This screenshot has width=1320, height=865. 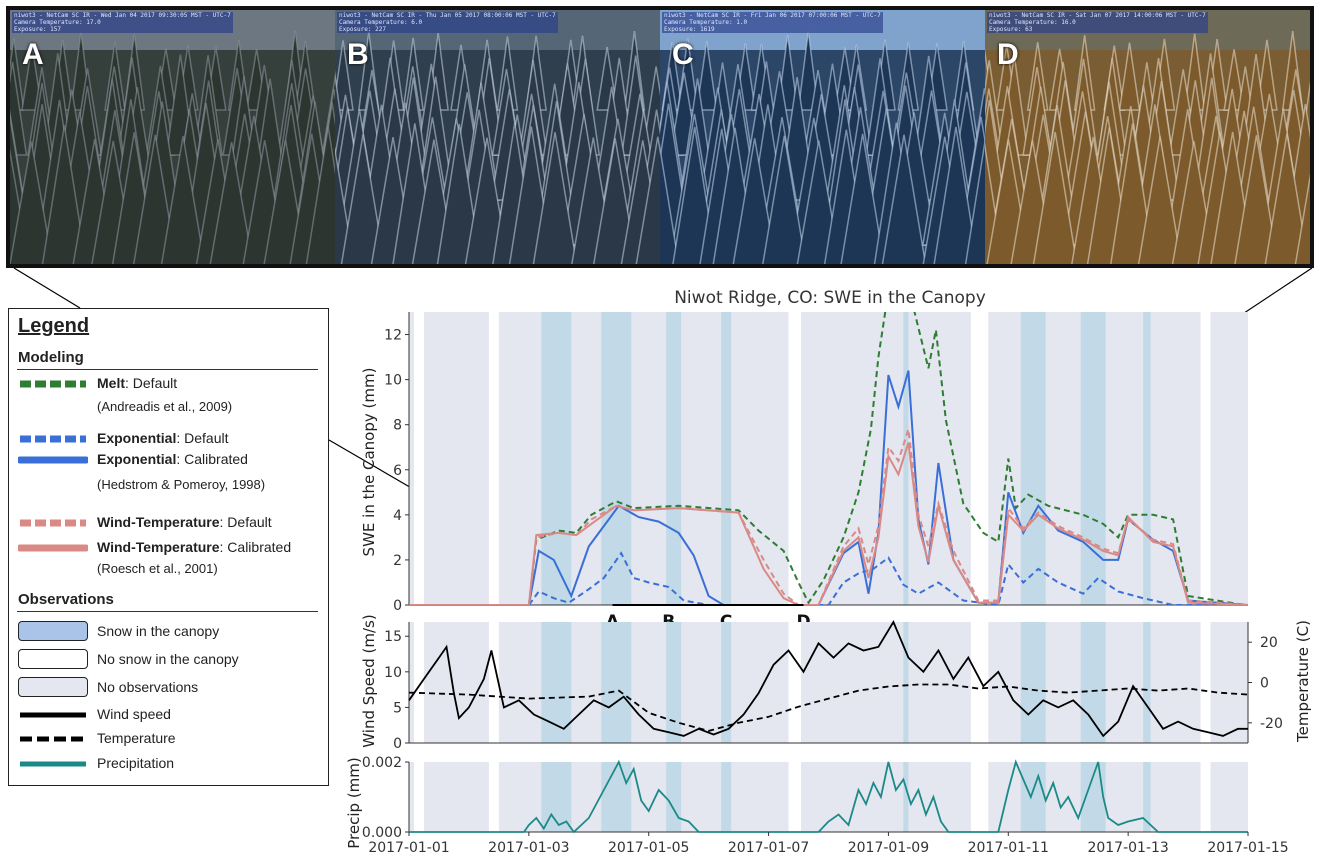 I want to click on wind-y-tick-label: 10, so click(x=393, y=673).